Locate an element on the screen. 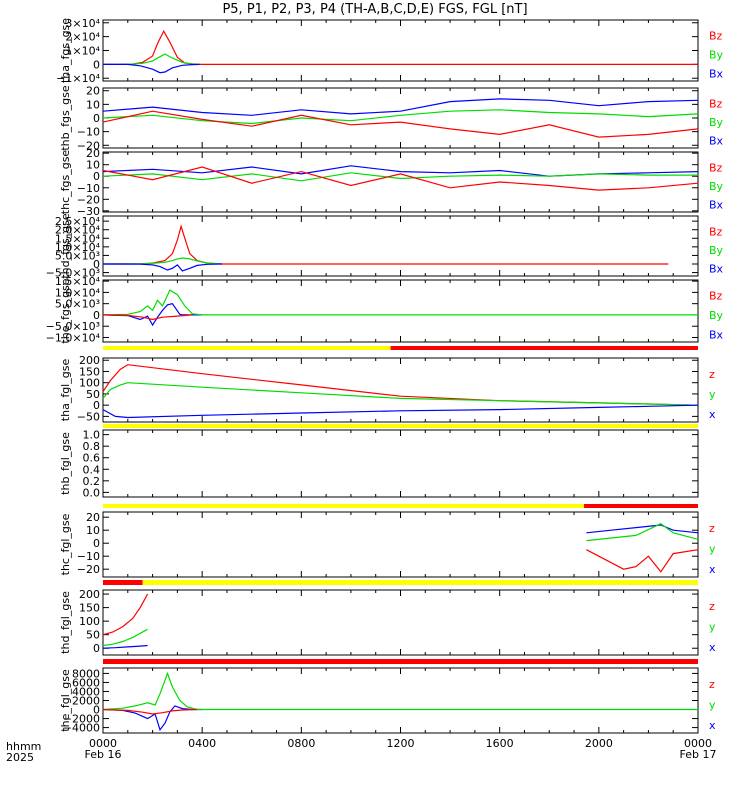 Image resolution: width=750 pixels, height=800 pixels. panel-7-ytick-label-4: 0.4 is located at coordinates (92, 469).